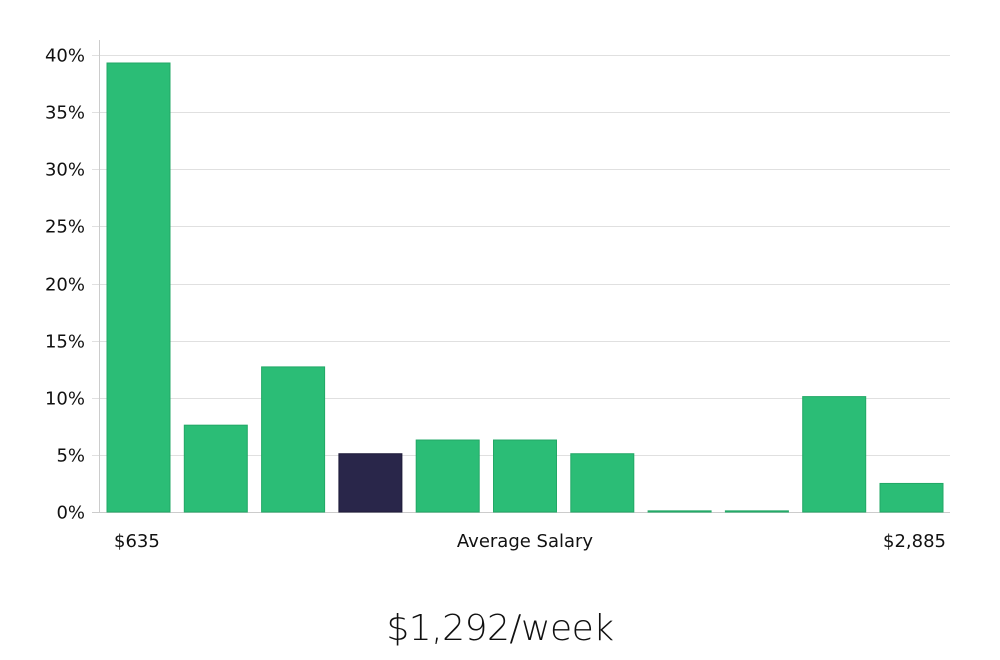 The height and width of the screenshot is (660, 1000). I want to click on average-salary-value: $1,292/week, so click(500, 628).